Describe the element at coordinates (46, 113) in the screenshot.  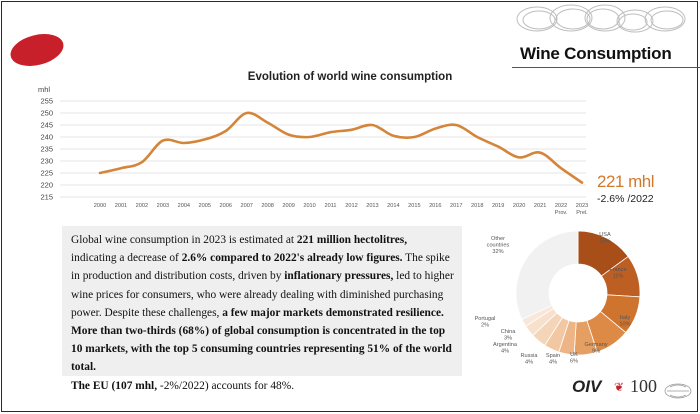
I see `y-tick-label: 250` at that location.